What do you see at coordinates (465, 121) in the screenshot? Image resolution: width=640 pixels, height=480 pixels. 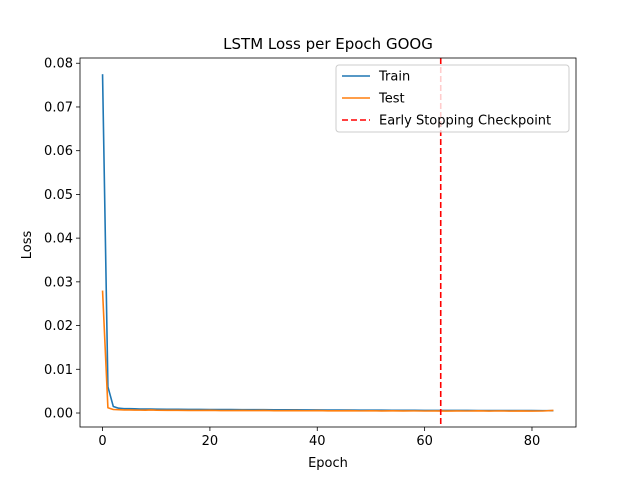 I see `legend-label: Early Stopping Checkpoint` at bounding box center [465, 121].